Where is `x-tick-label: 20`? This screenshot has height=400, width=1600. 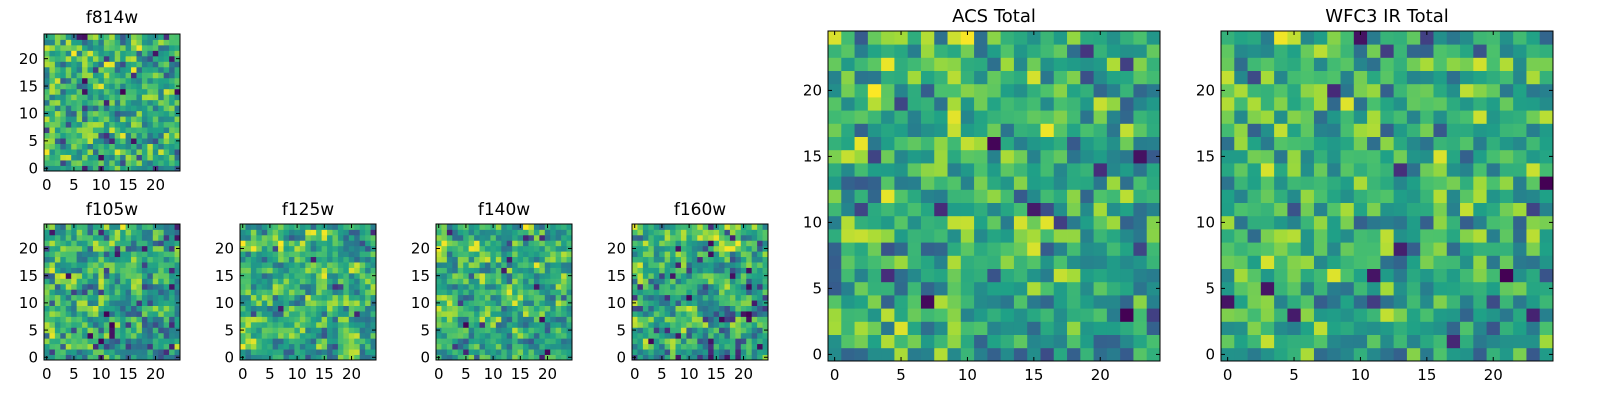
x-tick-label: 20 is located at coordinates (547, 374).